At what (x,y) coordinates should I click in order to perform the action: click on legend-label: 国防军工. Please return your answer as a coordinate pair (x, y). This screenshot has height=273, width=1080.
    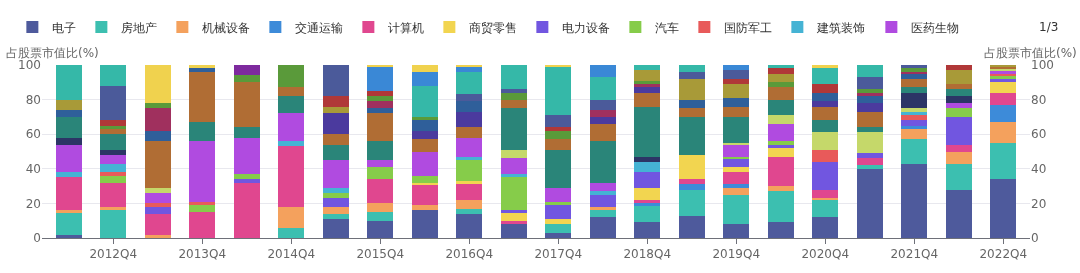
    Looking at the image, I should click on (748, 27).